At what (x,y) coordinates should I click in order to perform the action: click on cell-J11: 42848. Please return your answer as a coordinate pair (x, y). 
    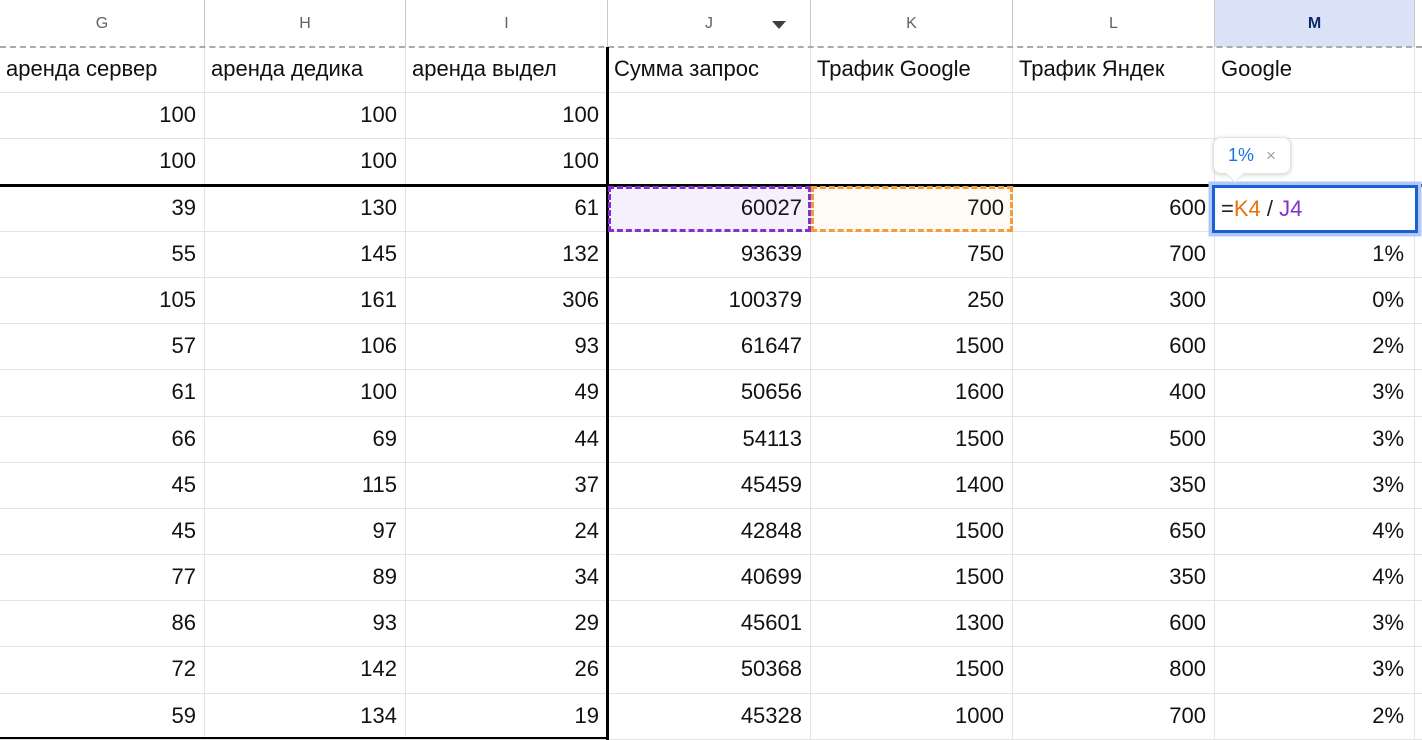
    Looking at the image, I should click on (709, 532).